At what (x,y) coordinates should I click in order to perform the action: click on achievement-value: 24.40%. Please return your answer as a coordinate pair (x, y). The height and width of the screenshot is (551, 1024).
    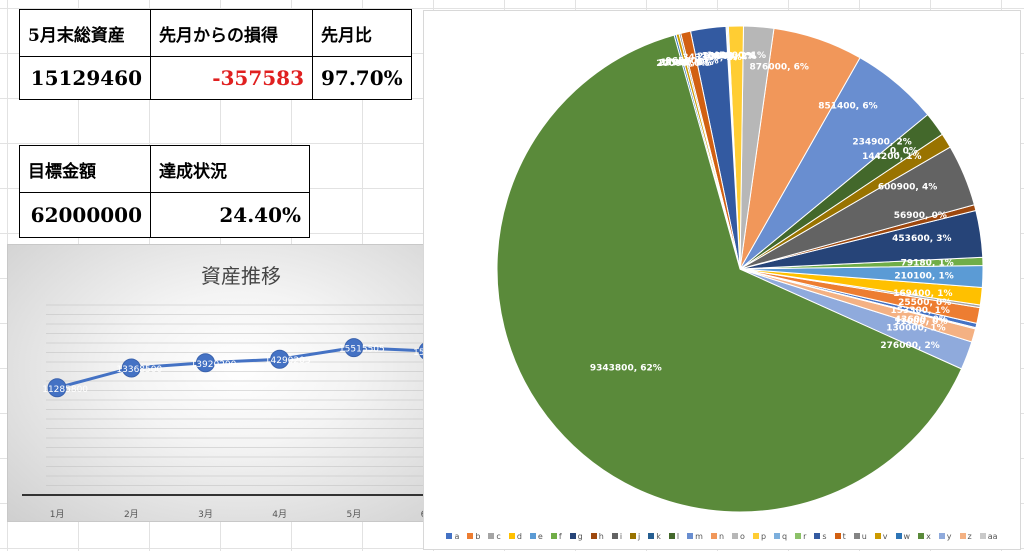
    Looking at the image, I should click on (230, 215).